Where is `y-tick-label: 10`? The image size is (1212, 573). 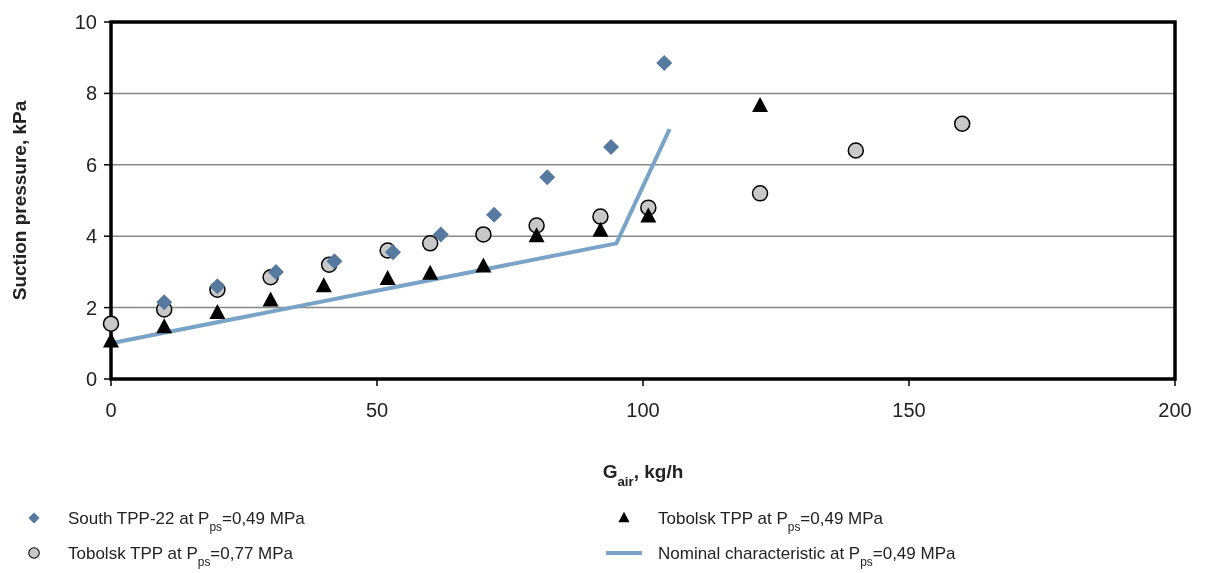 y-tick-label: 10 is located at coordinates (85, 22).